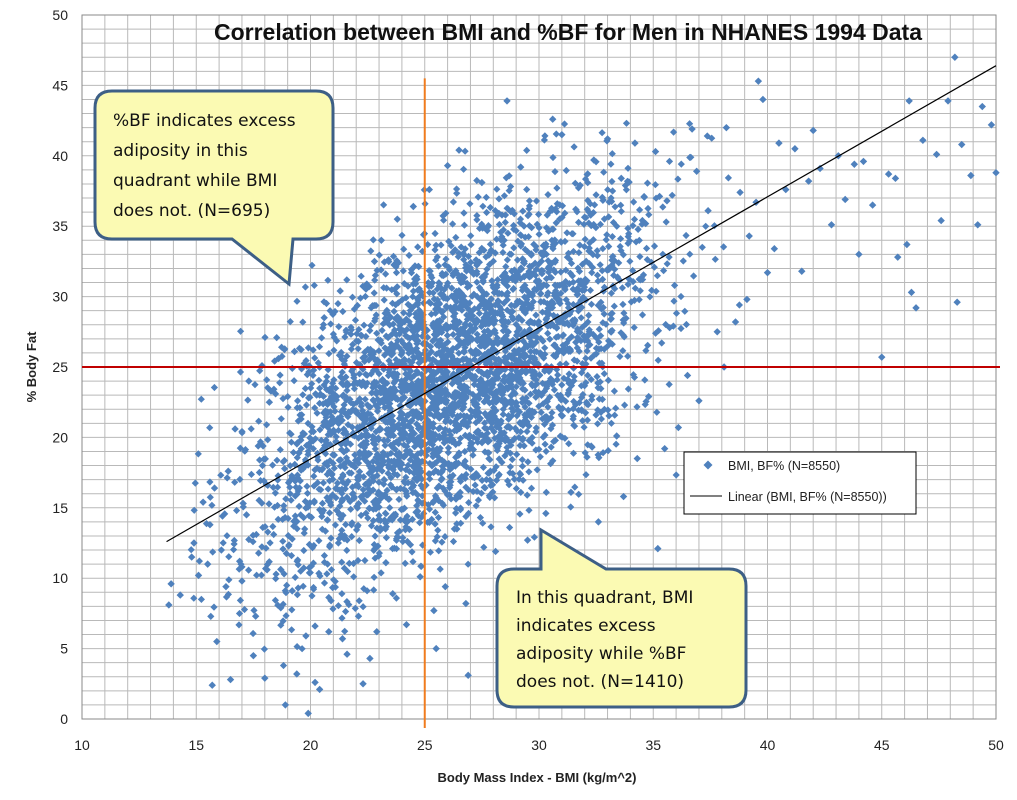  I want to click on callout-lower-line-4: does not. (N=1410), so click(600, 682).